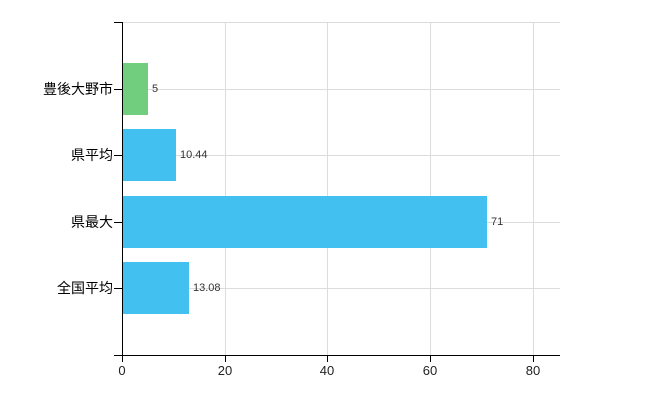  What do you see at coordinates (85, 288) in the screenshot?
I see `category-label: 全国平均` at bounding box center [85, 288].